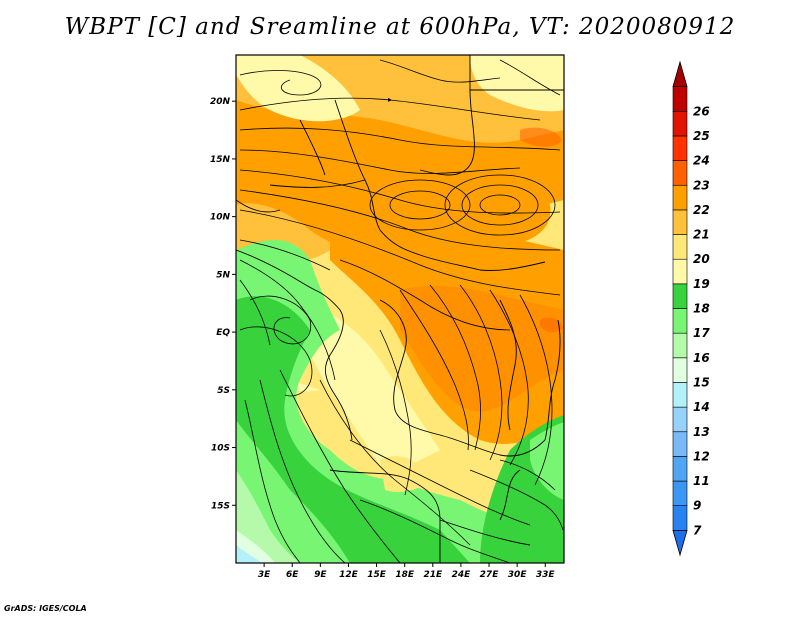 Image resolution: width=800 pixels, height=618 pixels. I want to click on colorbar-label: 25, so click(701, 136).